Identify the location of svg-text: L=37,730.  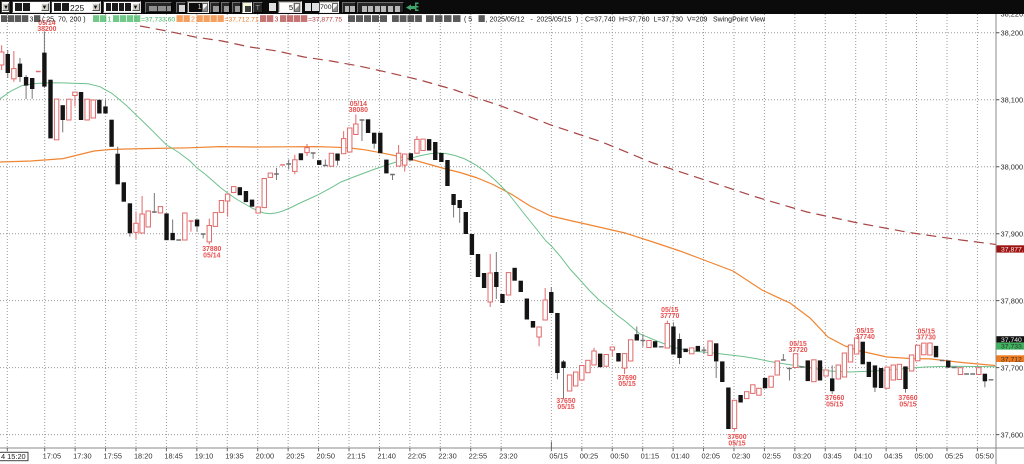
(668, 19).